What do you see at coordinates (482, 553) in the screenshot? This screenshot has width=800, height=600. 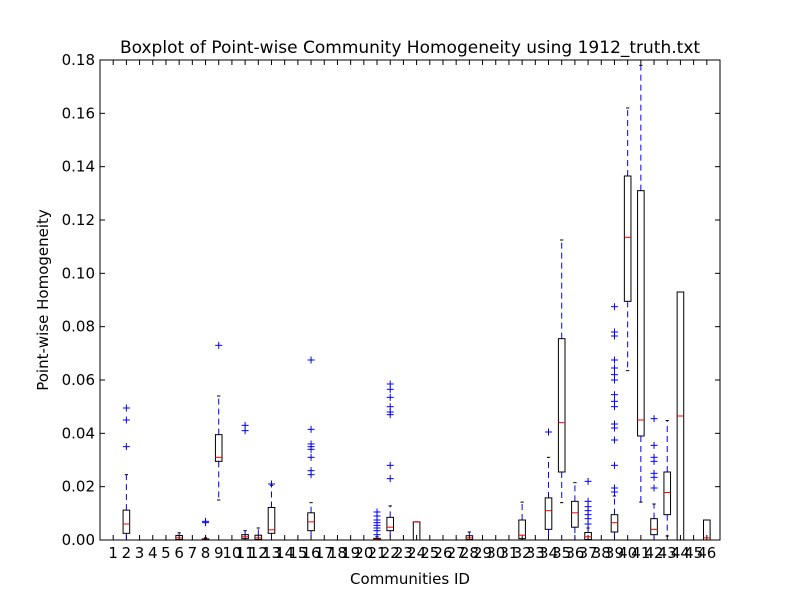 I see `x-tick-label: 29` at bounding box center [482, 553].